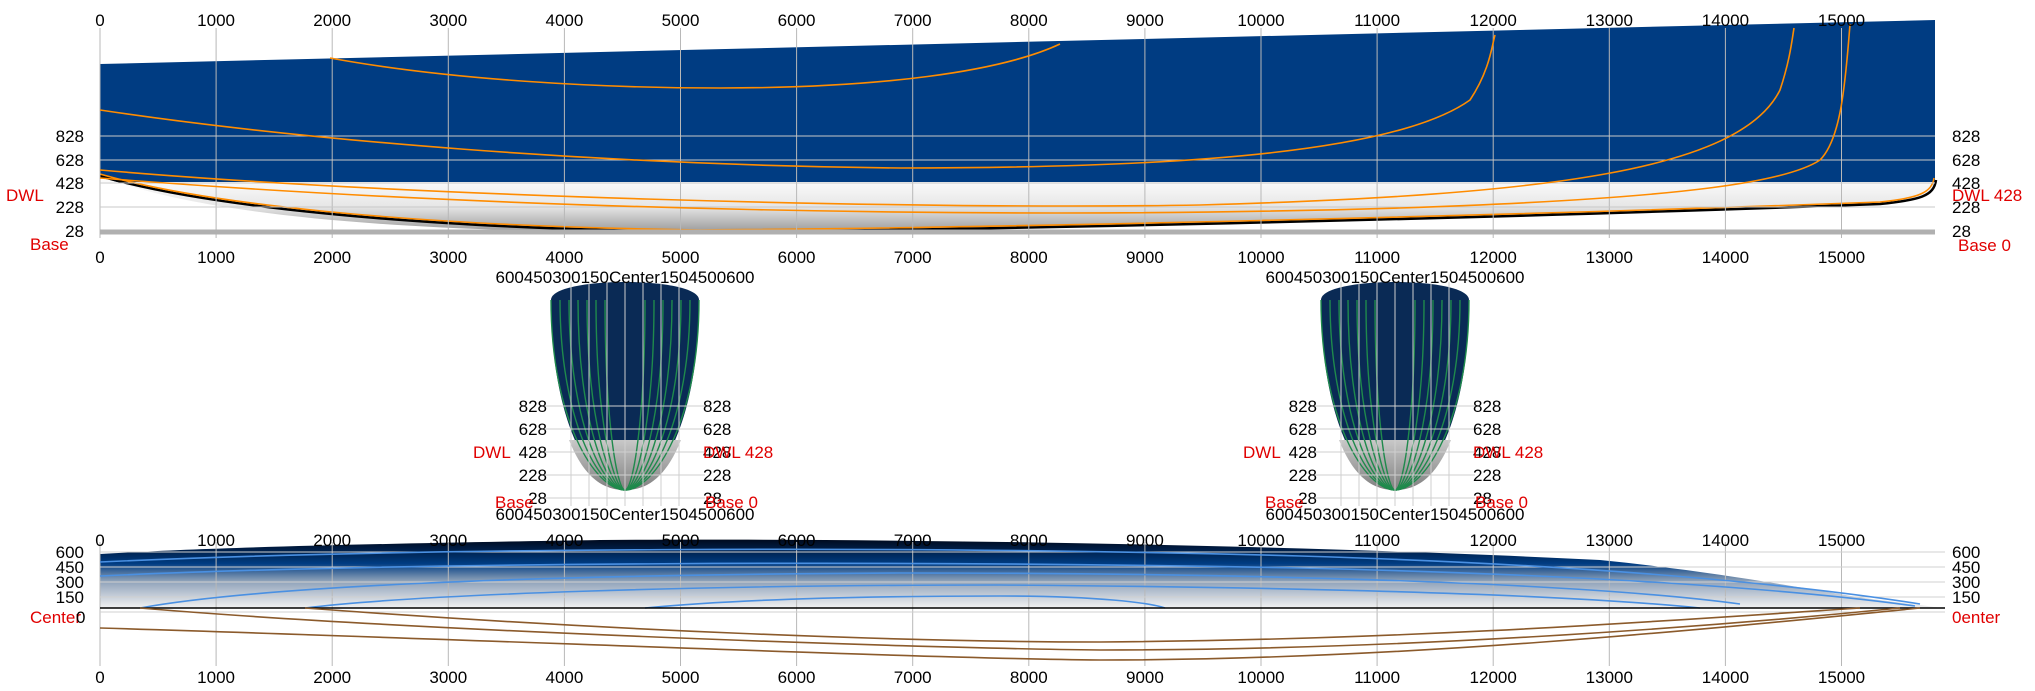  What do you see at coordinates (1966, 207) in the screenshot?
I see `profile-wl-label-right: 228` at bounding box center [1966, 207].